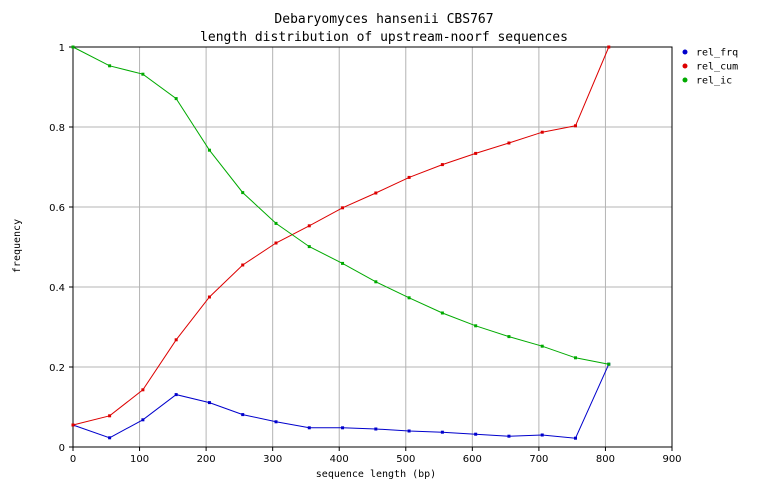 The height and width of the screenshot is (498, 768). I want to click on y-tick-label: 0, so click(62, 448).